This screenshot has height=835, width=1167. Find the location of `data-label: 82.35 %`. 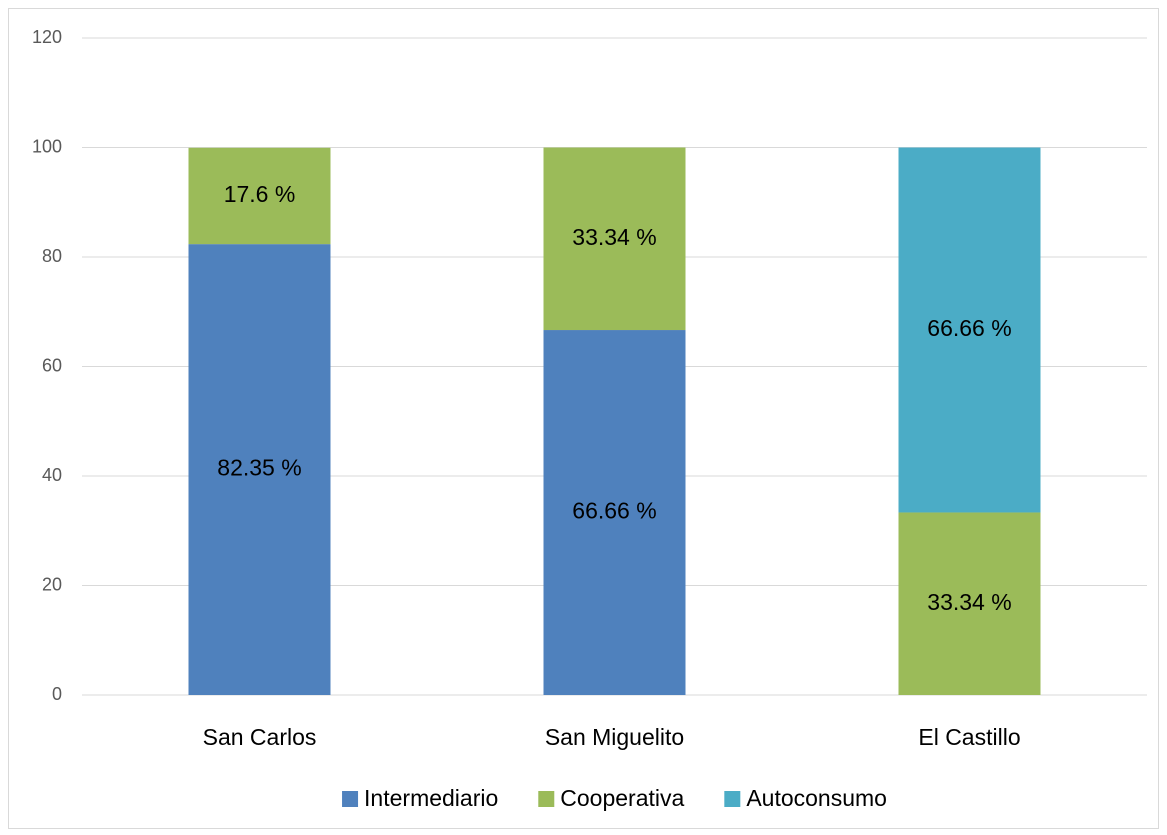

data-label: 82.35 % is located at coordinates (259, 468).